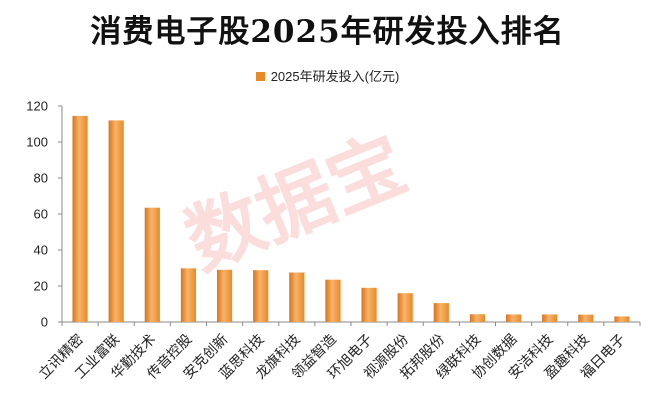 The width and height of the screenshot is (655, 414). Describe the element at coordinates (44, 322) in the screenshot. I see `y-tick-label: 0` at that location.